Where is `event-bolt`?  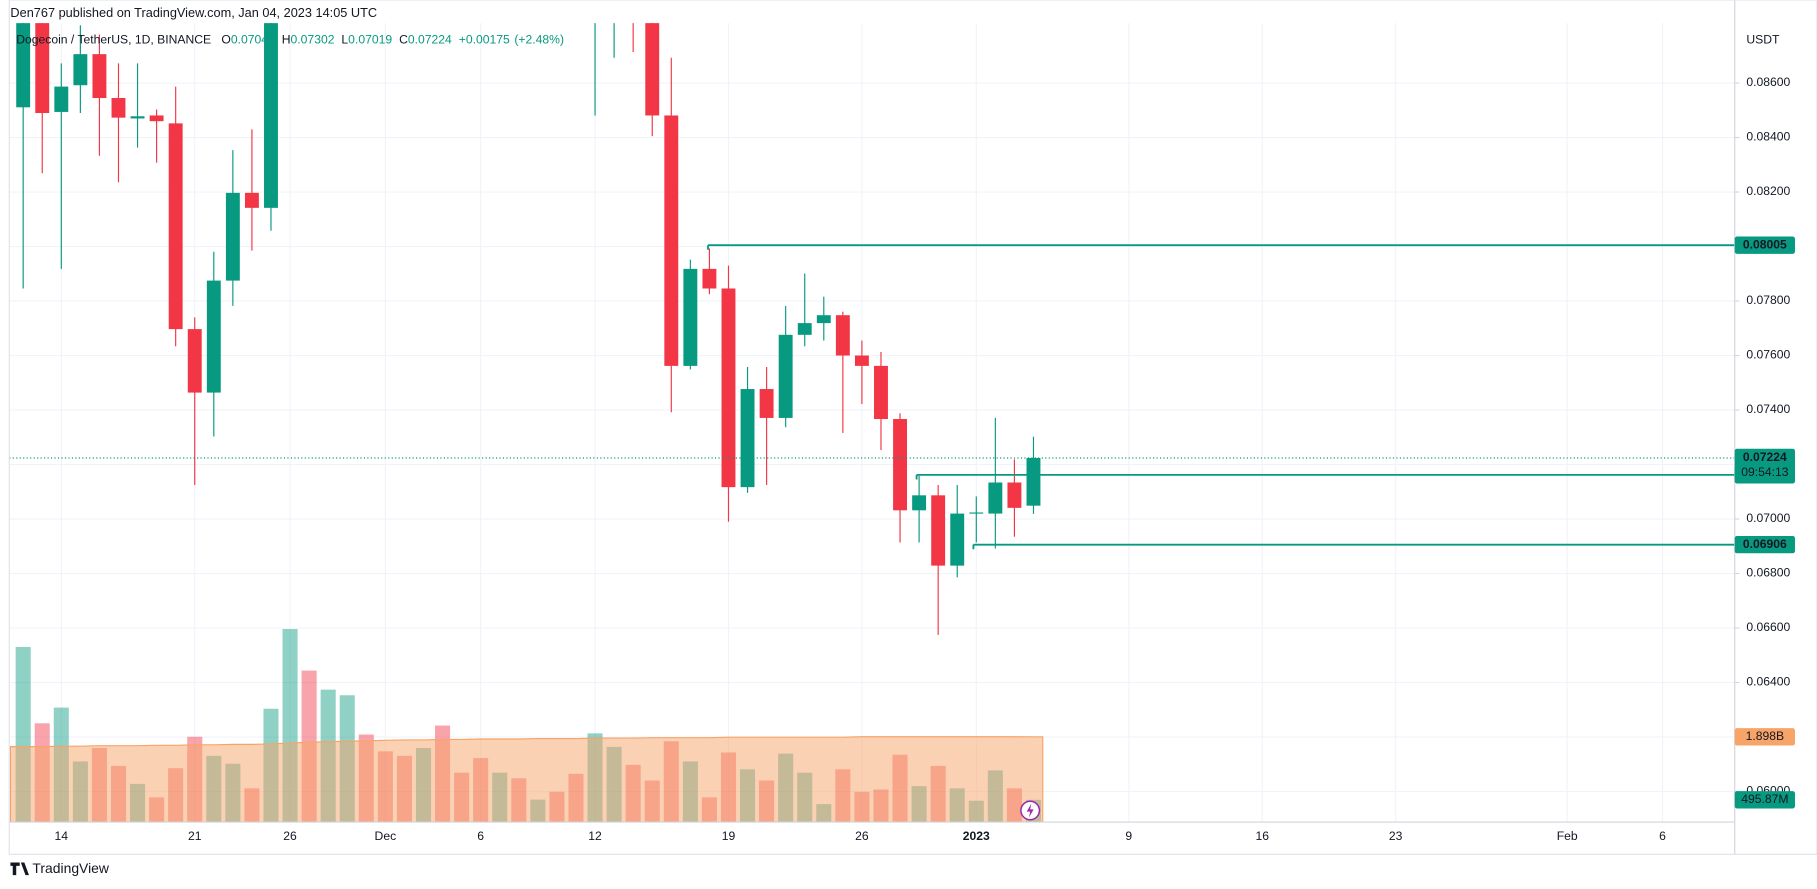
event-bolt is located at coordinates (1030, 810).